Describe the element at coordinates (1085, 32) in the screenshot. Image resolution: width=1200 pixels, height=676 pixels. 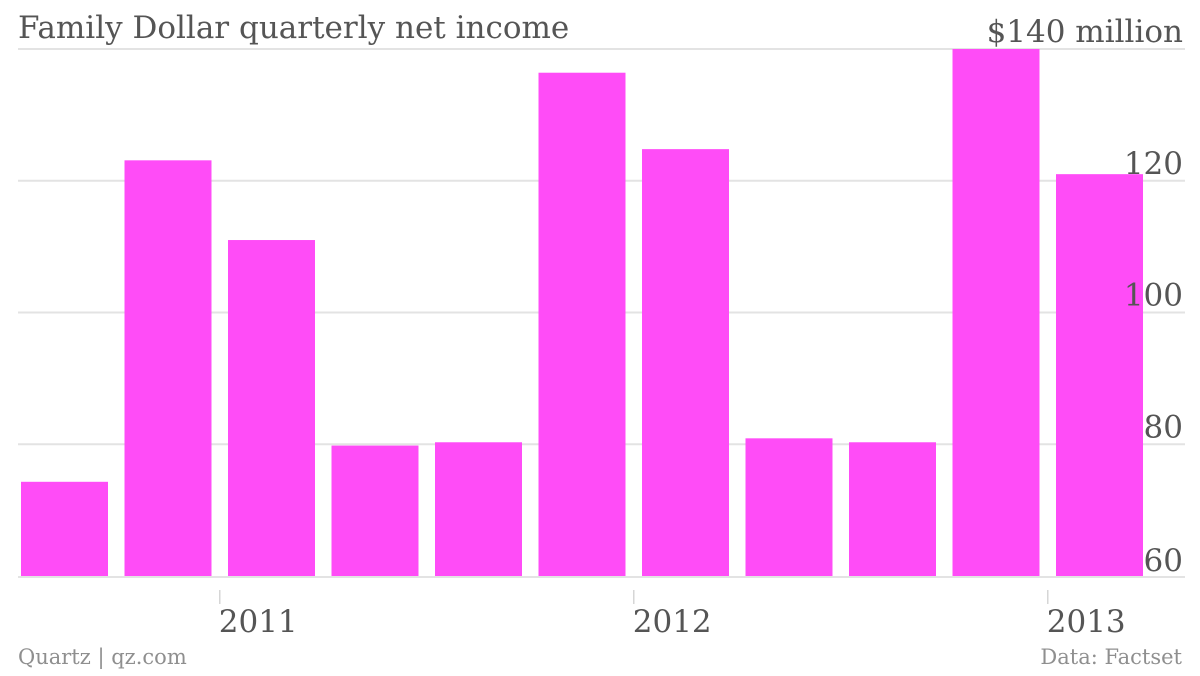
I see `y-tick-label: $140 million` at that location.